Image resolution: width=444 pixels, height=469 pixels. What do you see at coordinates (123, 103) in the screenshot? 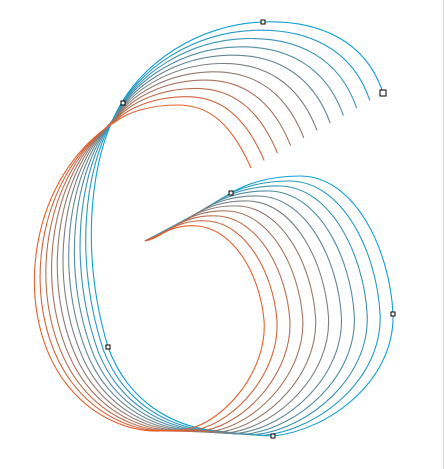
I see `anchor-handle-upper-left` at bounding box center [123, 103].